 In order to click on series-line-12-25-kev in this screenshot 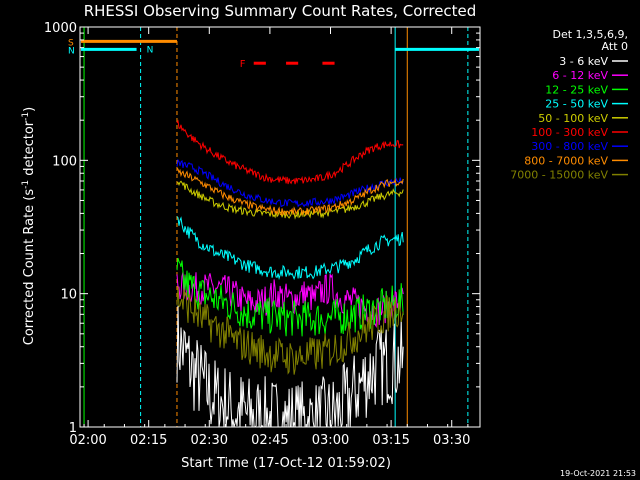, I will do `click(290, 297)`.